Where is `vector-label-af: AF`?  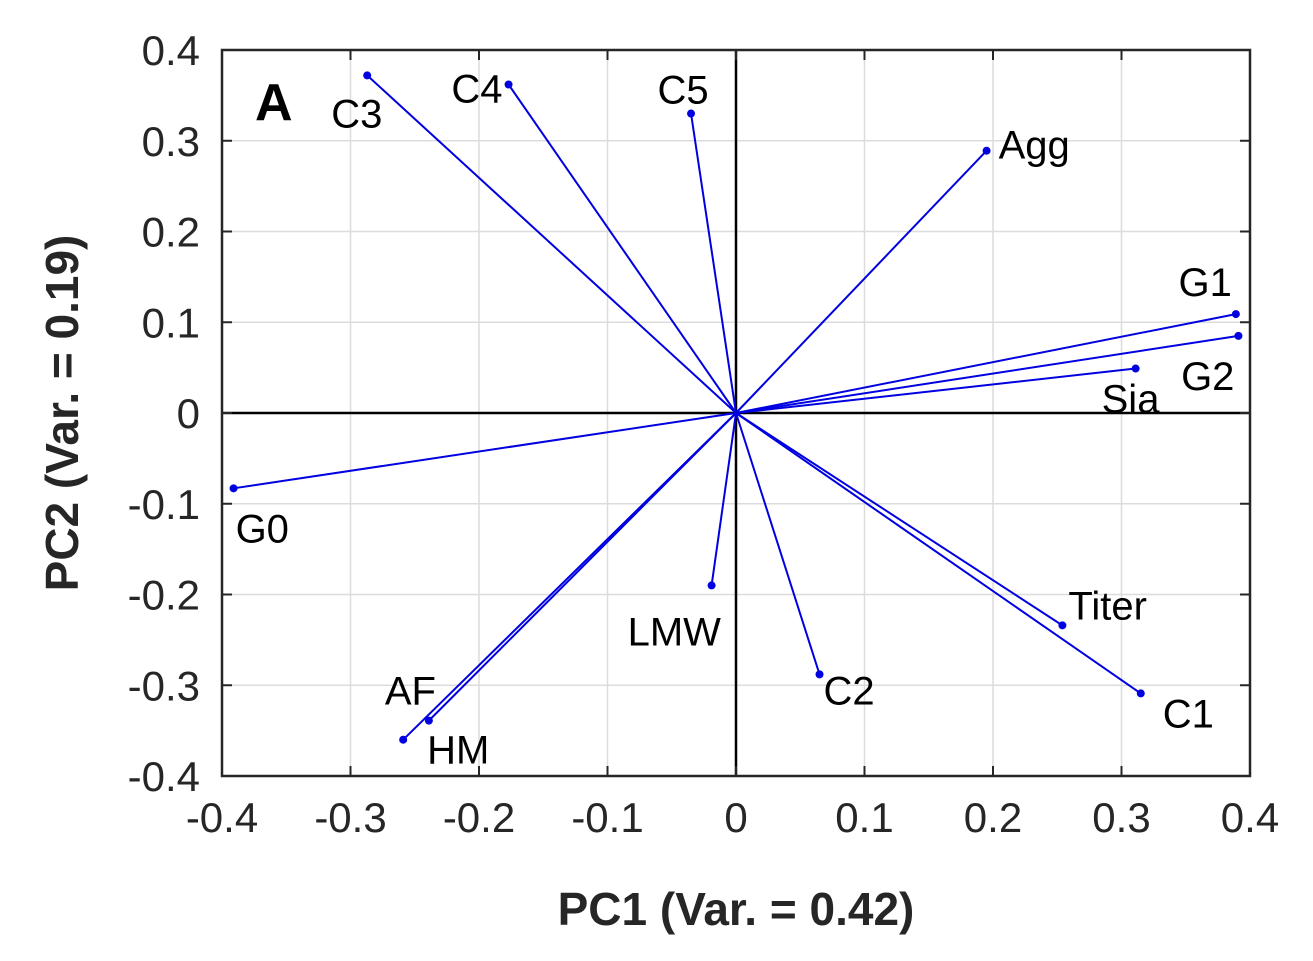 vector-label-af: AF is located at coordinates (410, 692).